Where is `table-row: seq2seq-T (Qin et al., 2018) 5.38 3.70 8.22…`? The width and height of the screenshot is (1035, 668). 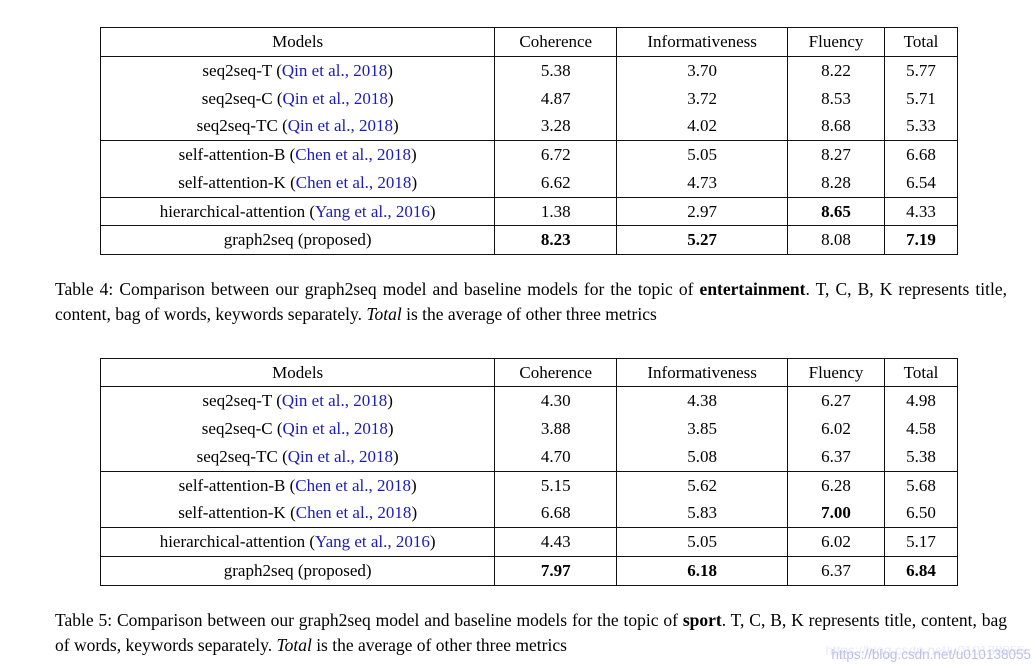 table-row: seq2seq-T (Qin et al., 2018) 5.38 3.70 8.22… is located at coordinates (529, 70).